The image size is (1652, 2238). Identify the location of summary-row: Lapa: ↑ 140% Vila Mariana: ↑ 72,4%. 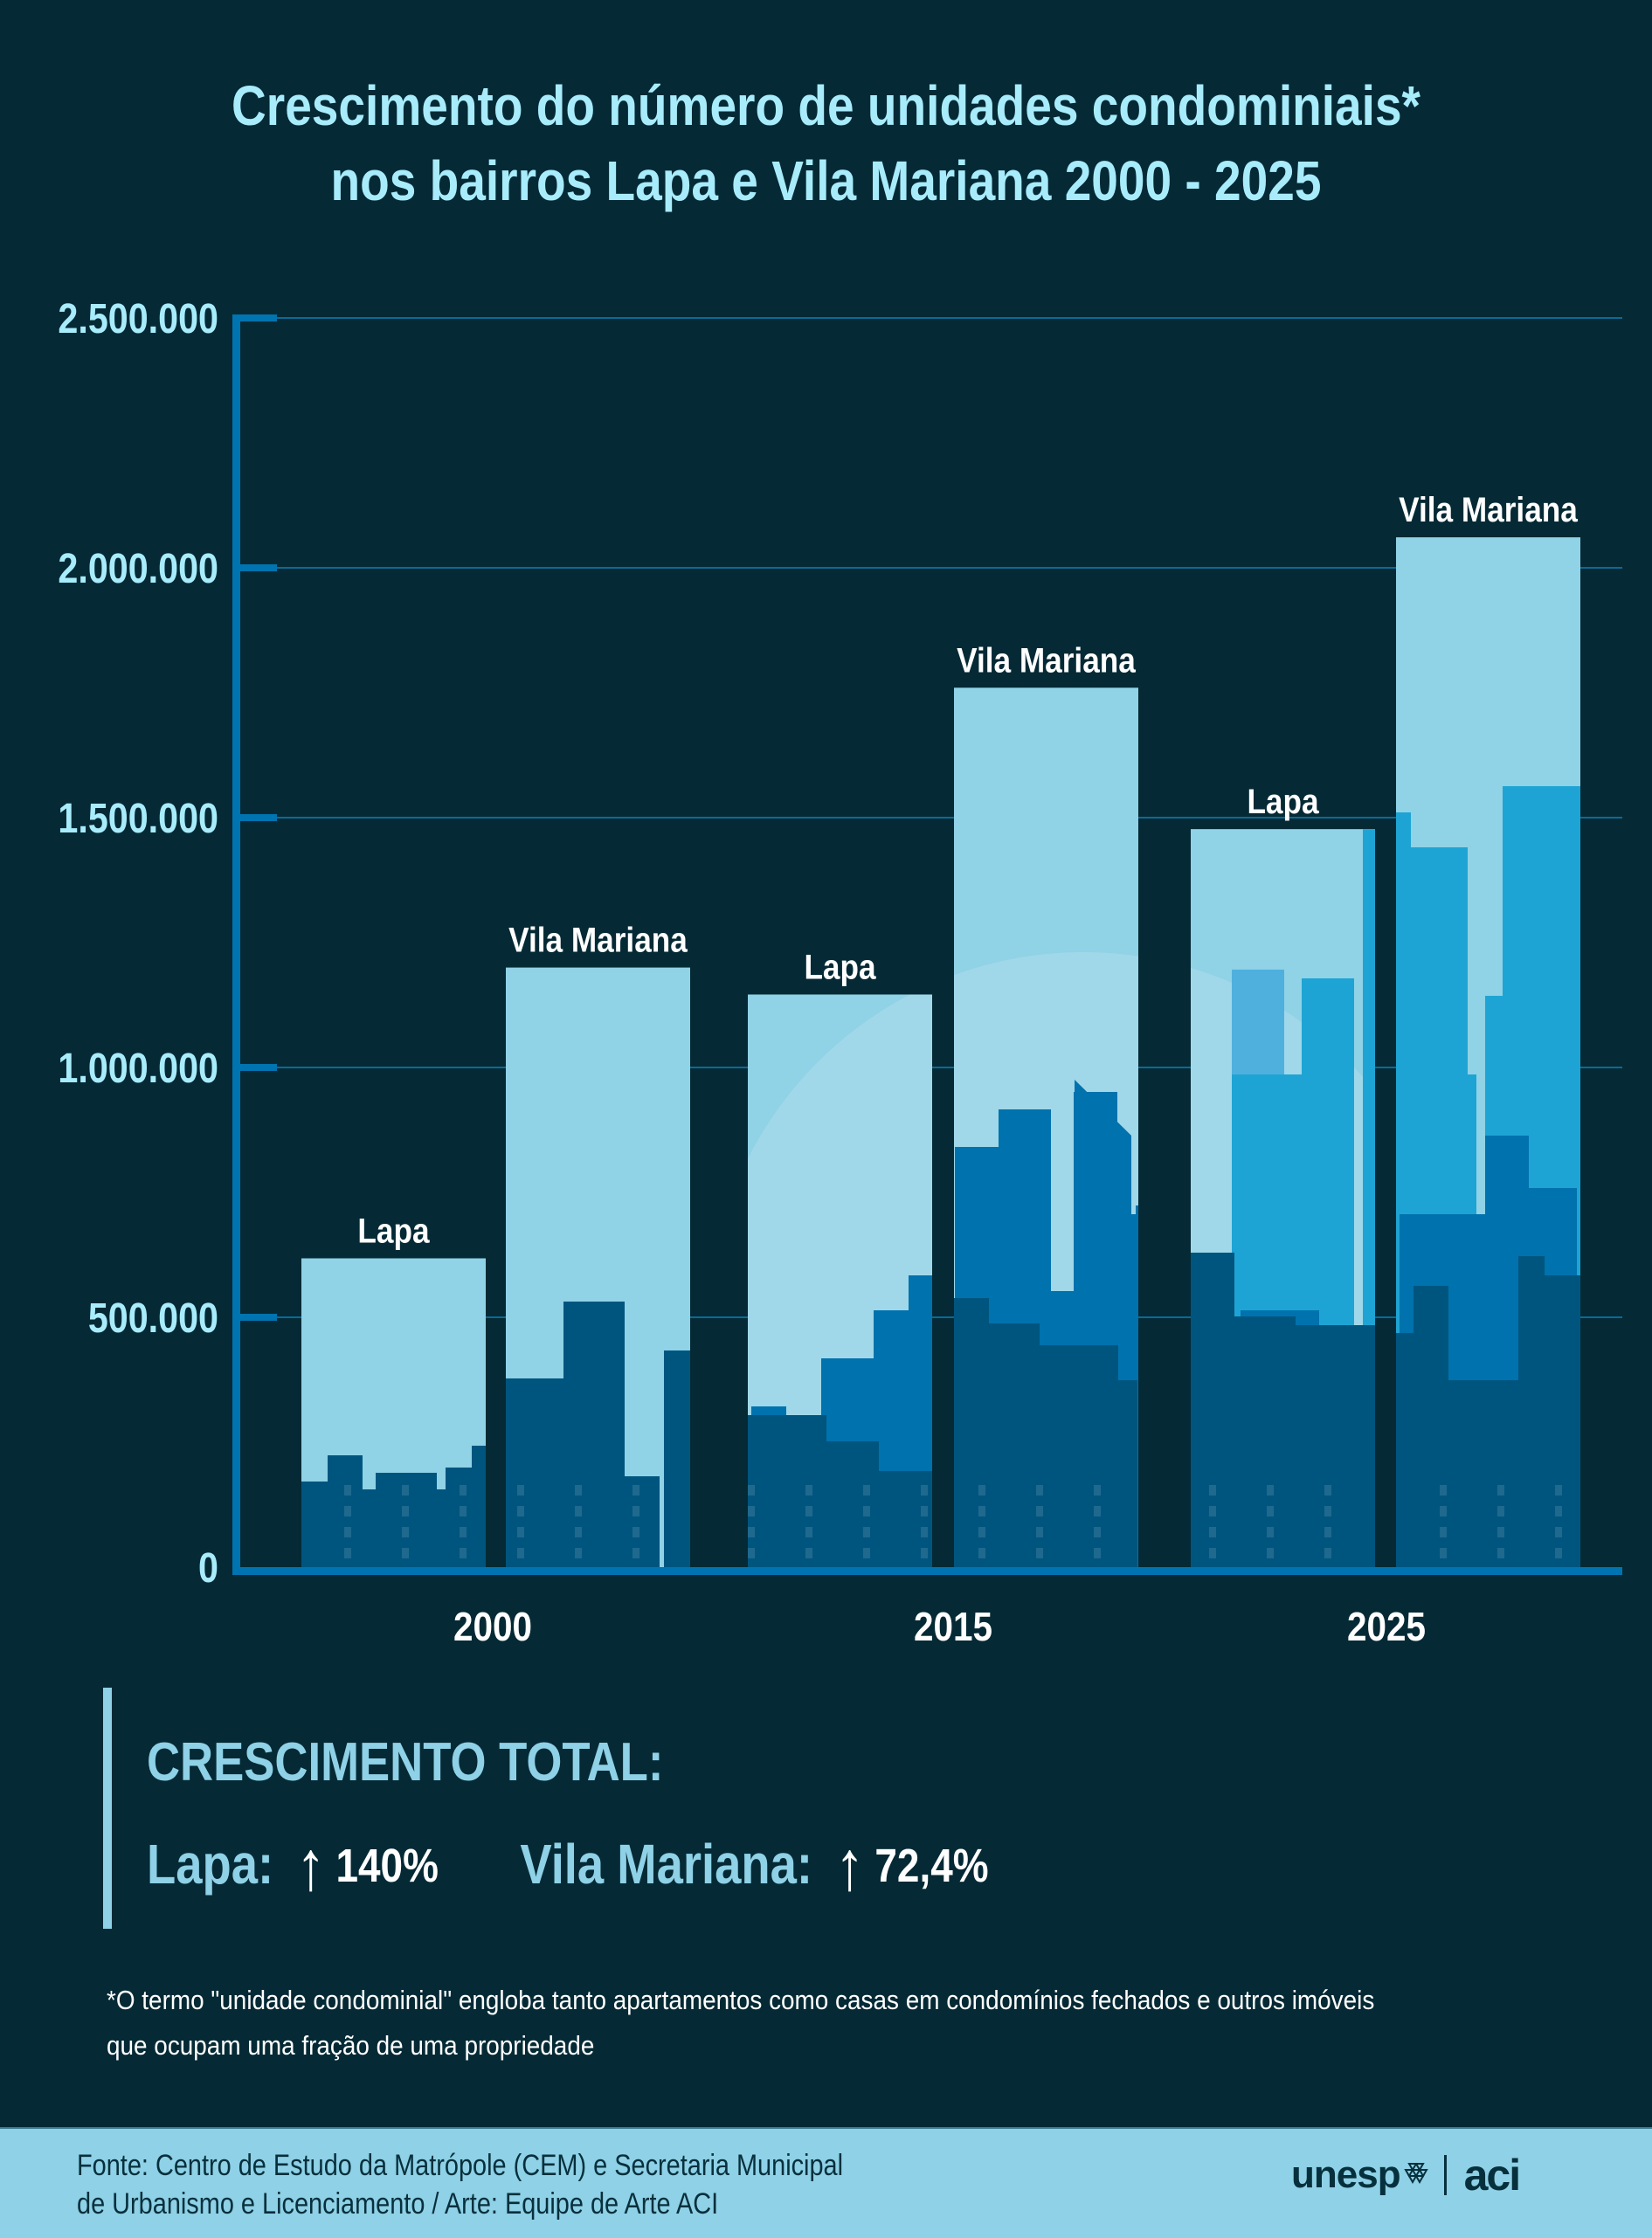
(568, 1866).